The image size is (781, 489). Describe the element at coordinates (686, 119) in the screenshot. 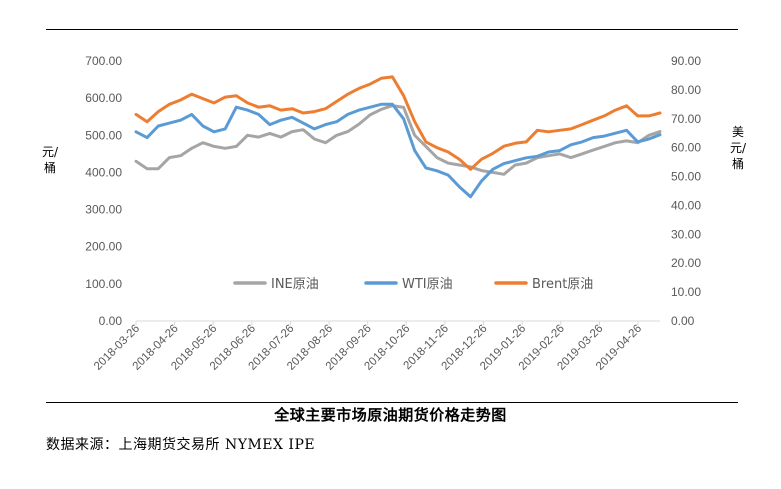

I see `y-right-tick-label: 70.00` at that location.